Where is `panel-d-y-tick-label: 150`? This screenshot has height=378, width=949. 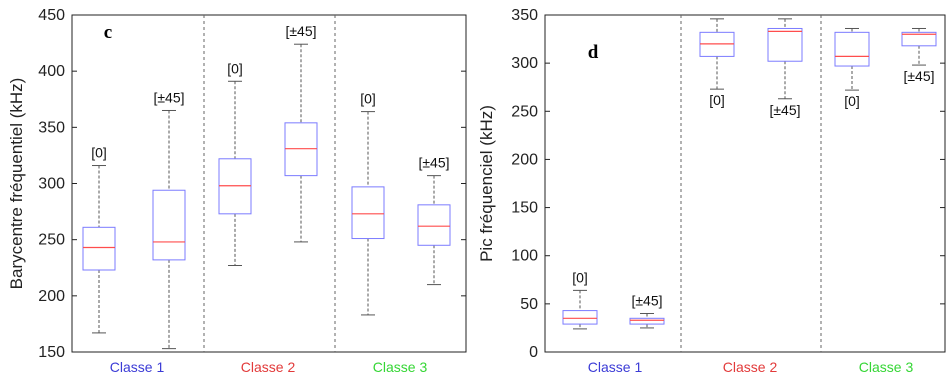 panel-d-y-tick-label: 150 is located at coordinates (524, 208).